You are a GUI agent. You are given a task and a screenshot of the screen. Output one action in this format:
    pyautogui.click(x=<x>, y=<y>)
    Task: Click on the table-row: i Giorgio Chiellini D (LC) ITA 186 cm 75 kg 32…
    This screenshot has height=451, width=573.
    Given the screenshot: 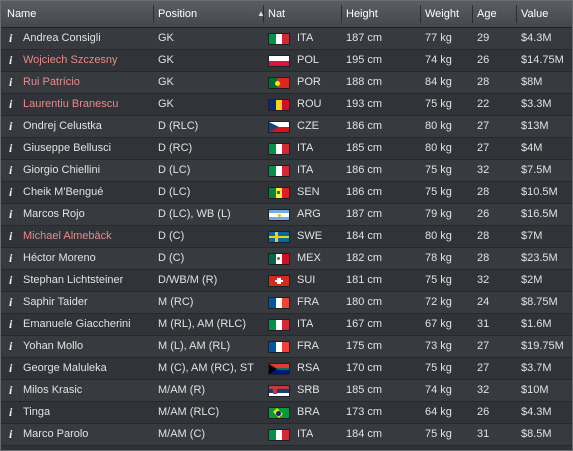 What is the action you would take?
    pyautogui.click(x=286, y=171)
    